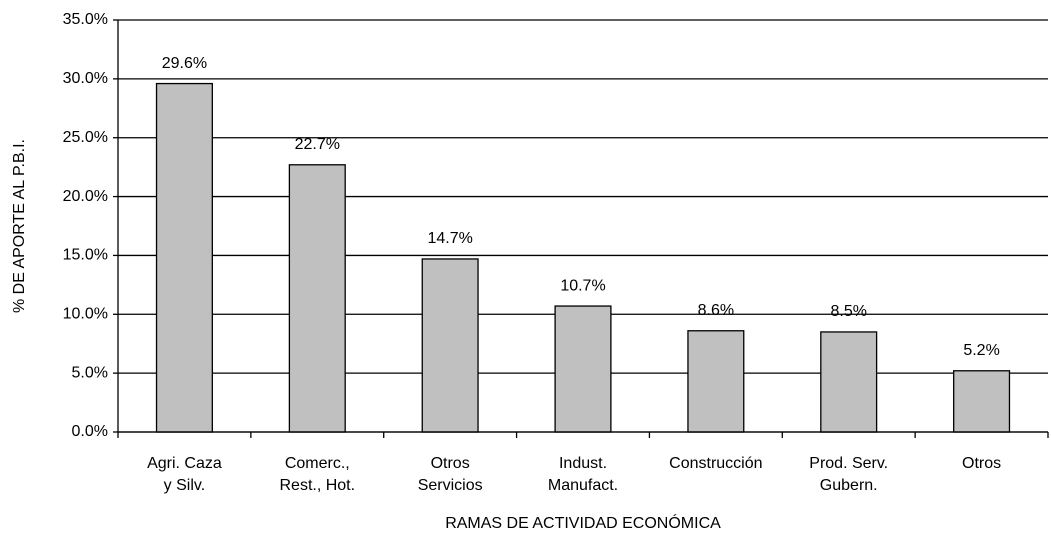 Image resolution: width=1051 pixels, height=538 pixels. I want to click on x-tick-label: Comerc., Rest., Hot., so click(317, 474).